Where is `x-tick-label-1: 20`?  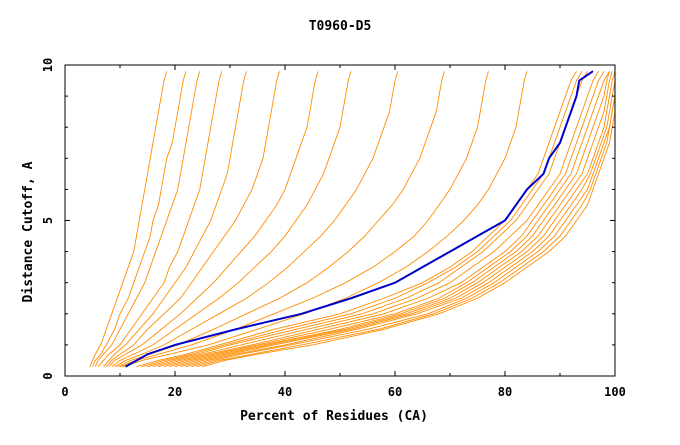 x-tick-label-1: 20 is located at coordinates (175, 392).